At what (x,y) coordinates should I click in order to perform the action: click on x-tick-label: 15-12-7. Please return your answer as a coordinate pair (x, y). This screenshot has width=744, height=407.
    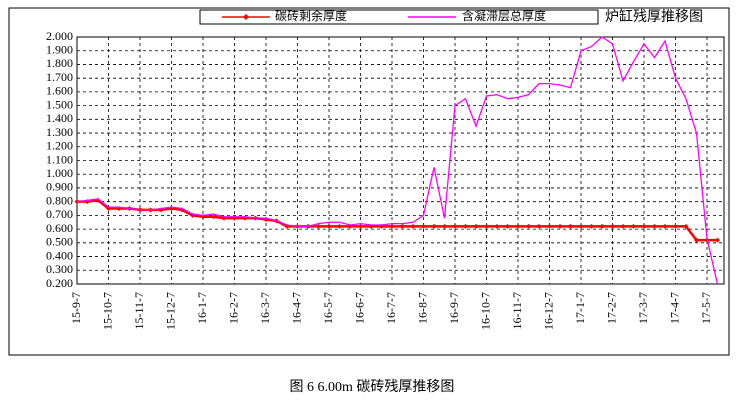
    Looking at the image, I should click on (170, 311).